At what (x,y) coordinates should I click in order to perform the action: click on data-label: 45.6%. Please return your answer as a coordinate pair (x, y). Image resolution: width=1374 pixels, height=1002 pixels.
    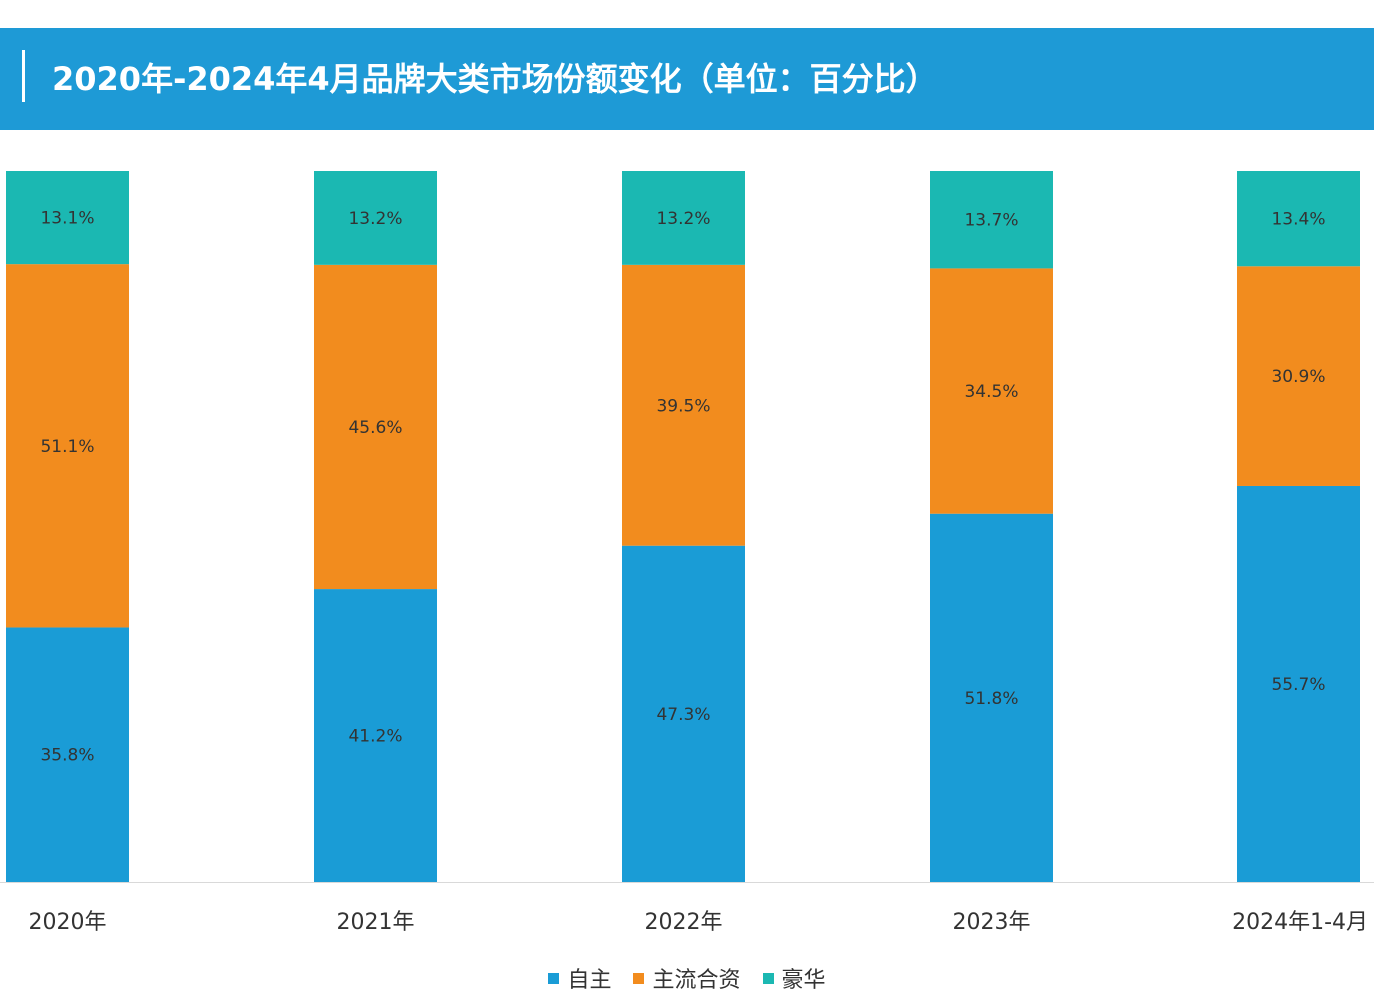
    Looking at the image, I should click on (375, 428).